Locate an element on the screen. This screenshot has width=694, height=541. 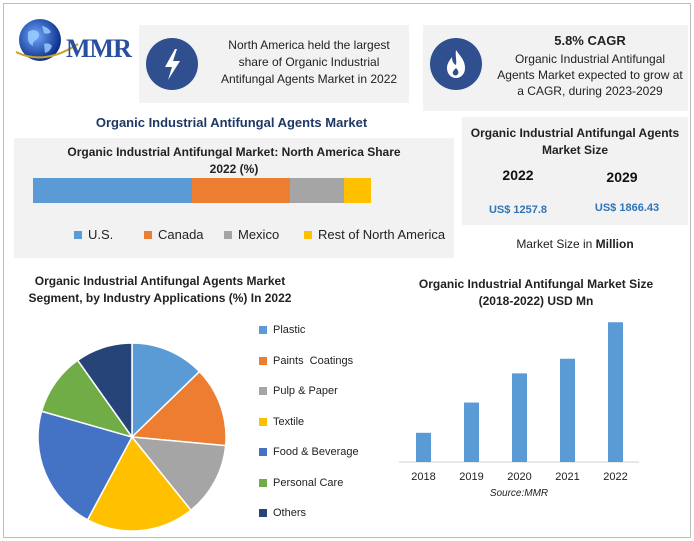
size-bar-2022 is located at coordinates (615, 392).